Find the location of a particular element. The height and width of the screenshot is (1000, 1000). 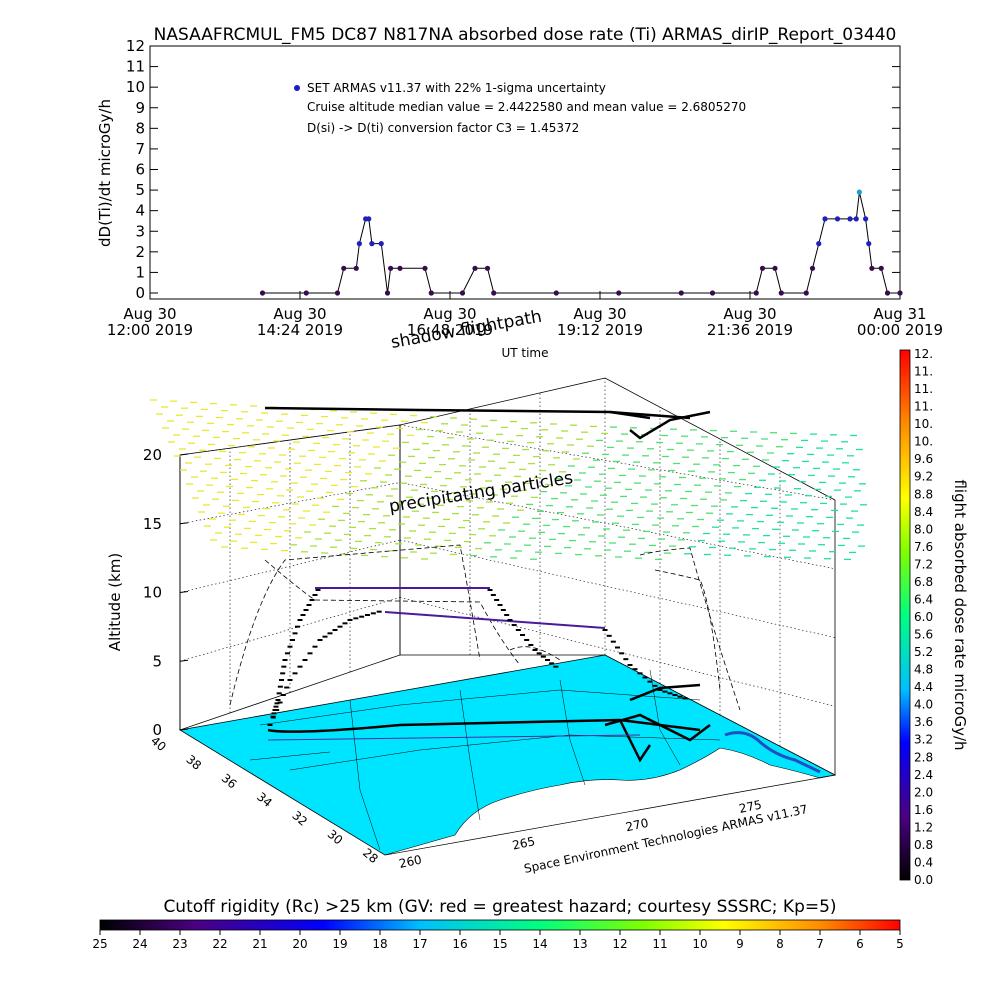

top-y-tick-label: 10 is located at coordinates (135, 87).